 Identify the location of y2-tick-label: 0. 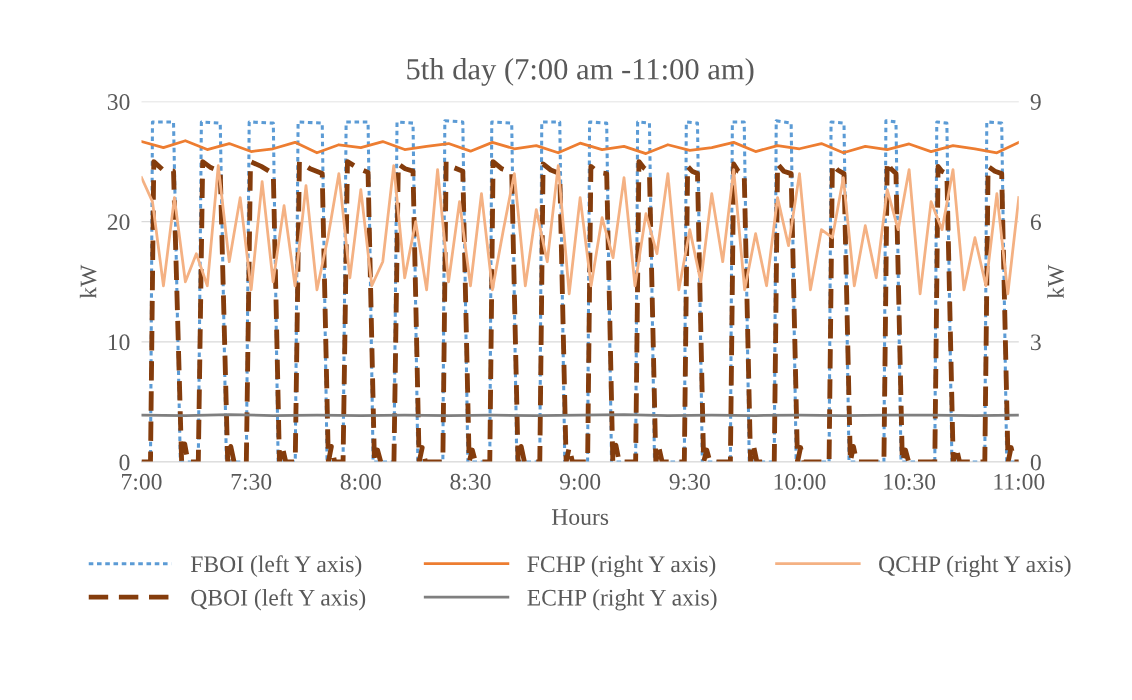
(1035, 462).